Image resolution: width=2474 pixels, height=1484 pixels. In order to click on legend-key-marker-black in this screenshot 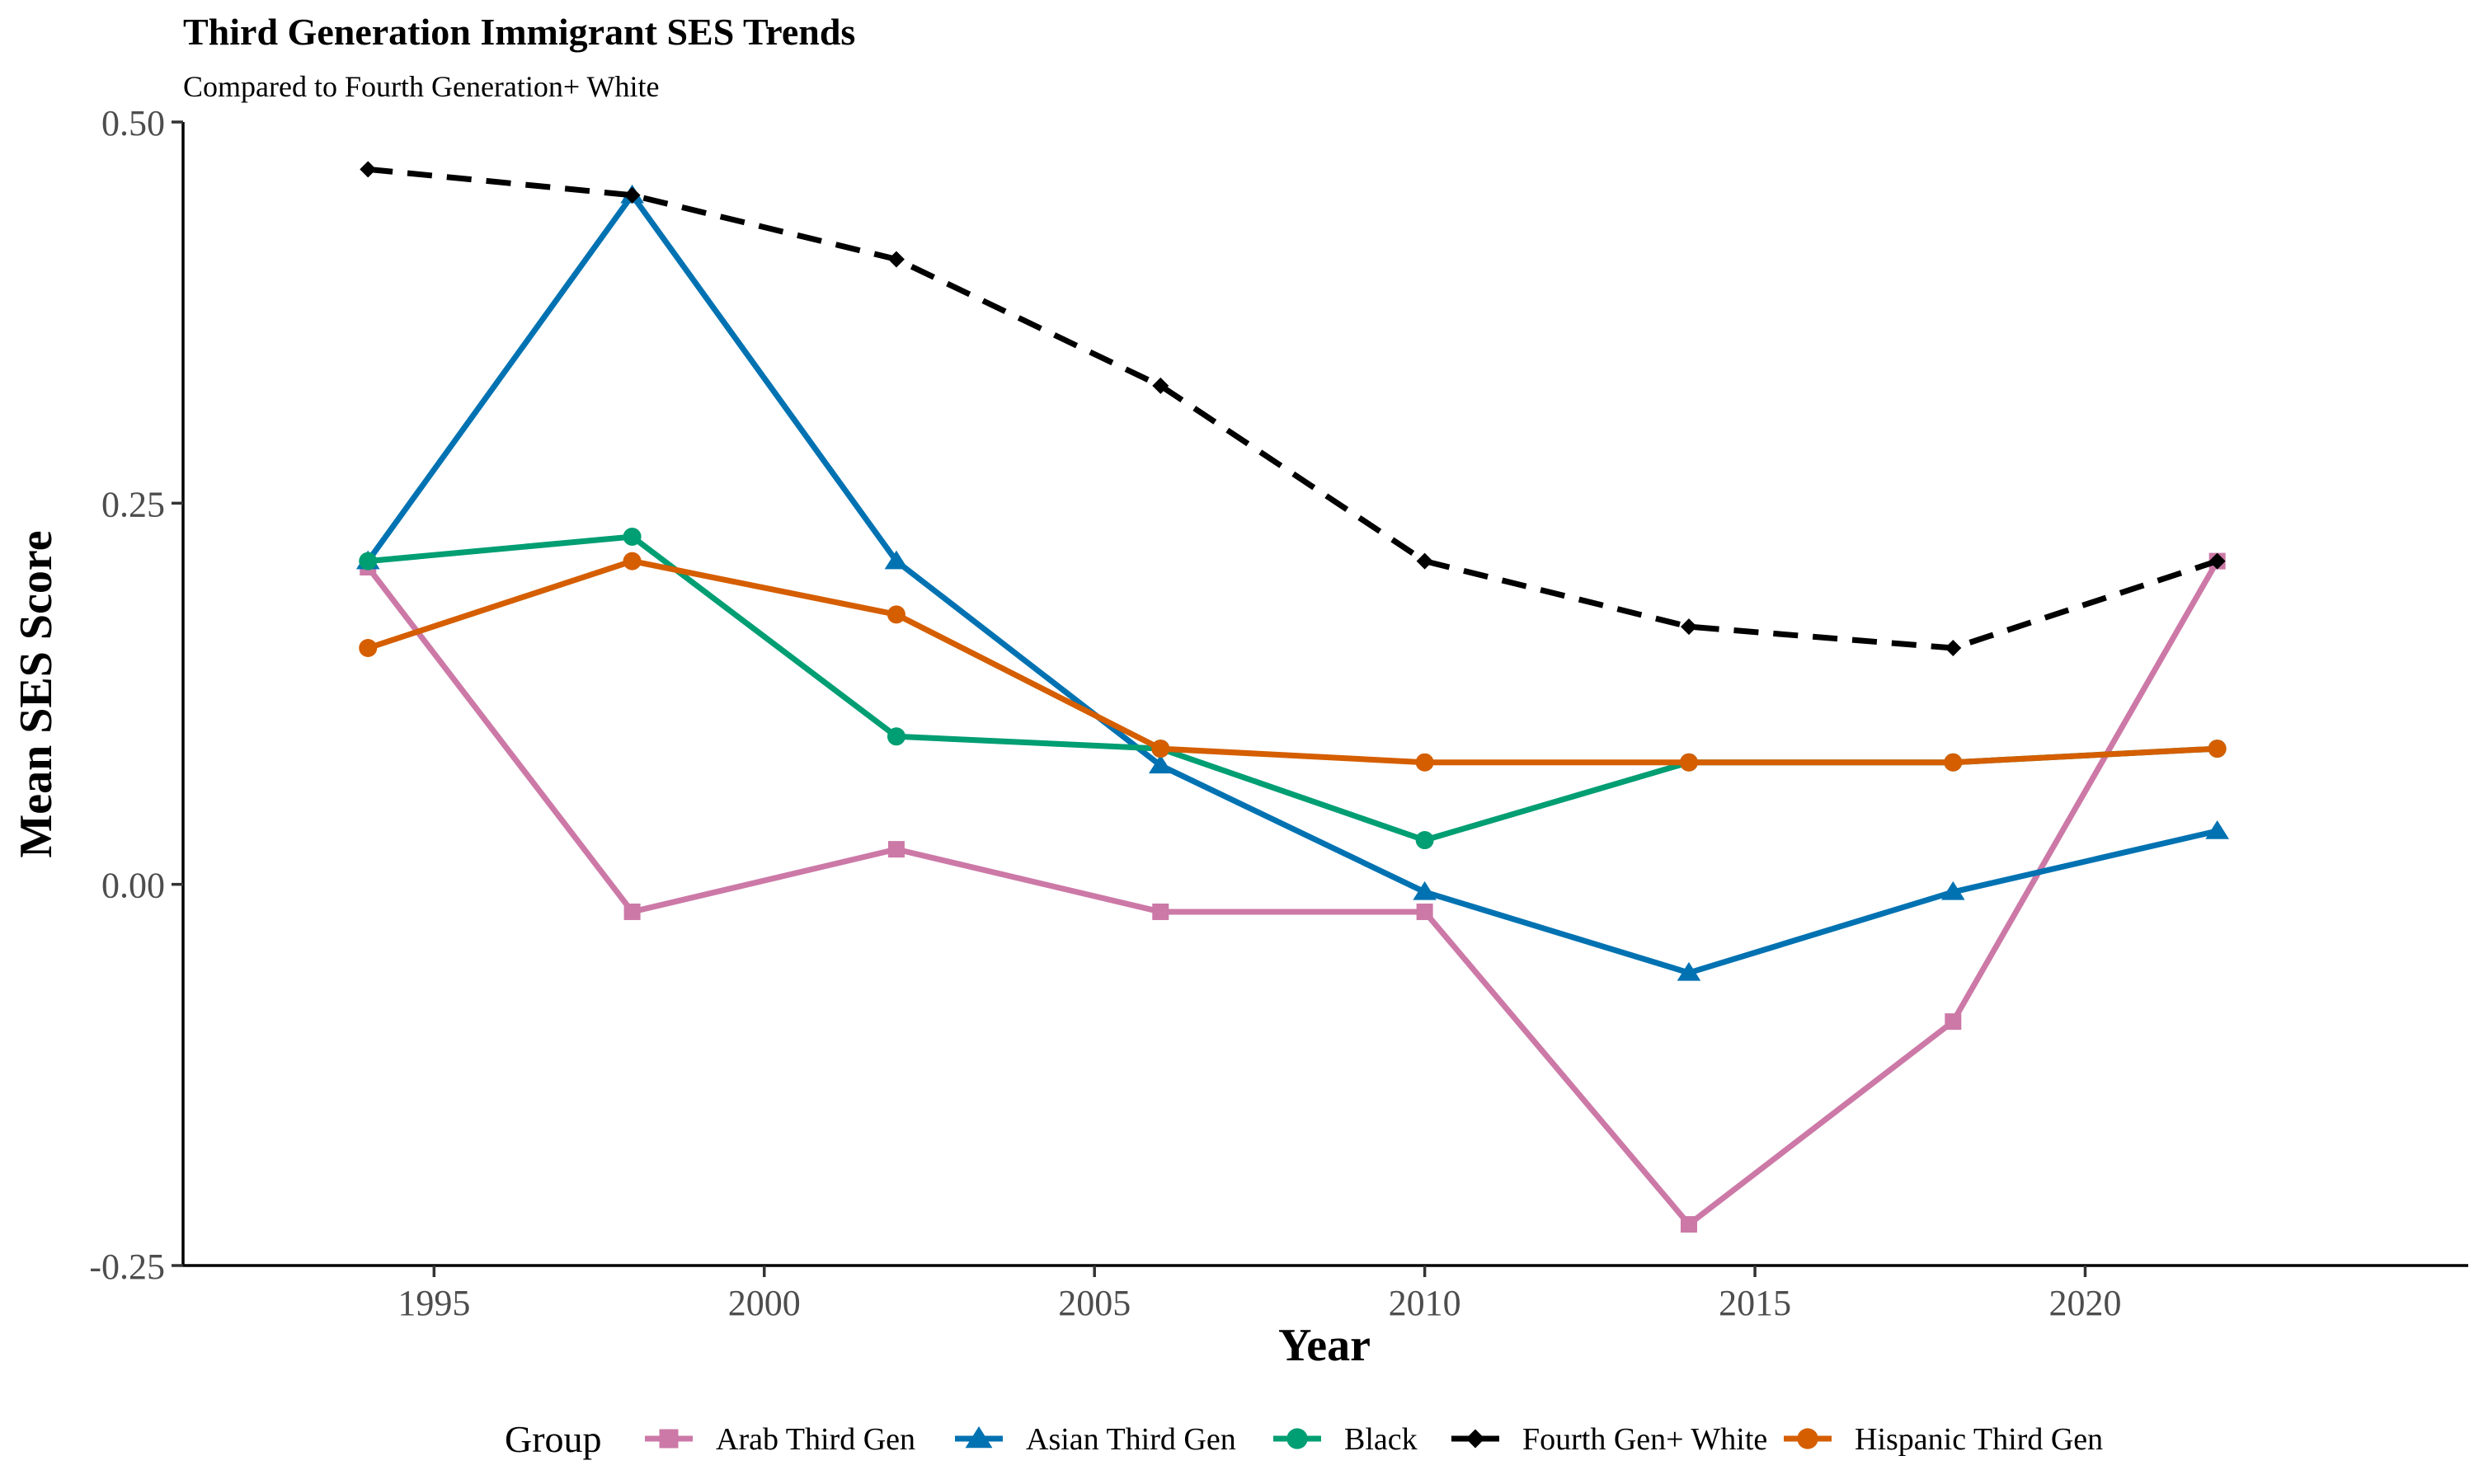, I will do `click(1297, 1438)`.